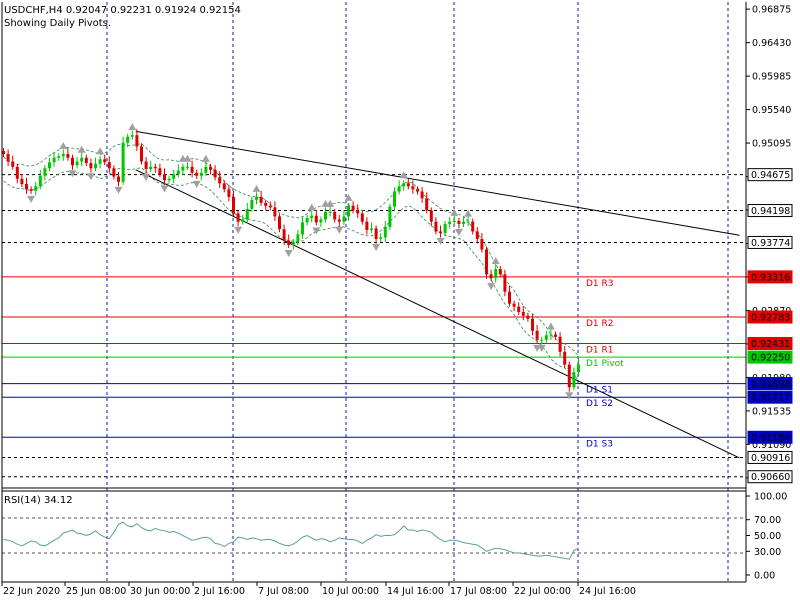  What do you see at coordinates (770, 358) in the screenshot?
I see `pivot-level-tag: 0.92250` at bounding box center [770, 358].